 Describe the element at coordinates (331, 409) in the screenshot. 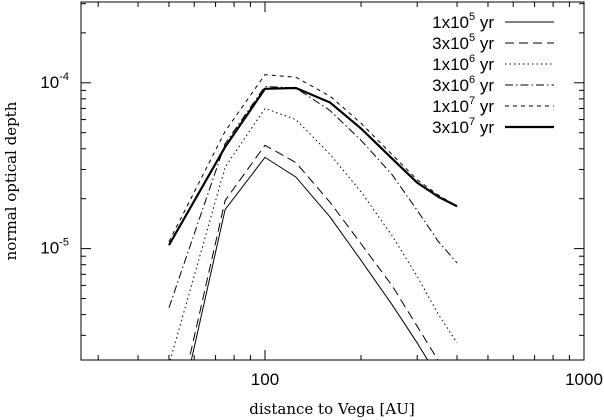

I see `x-axis-label: distance to Vega [AU]` at that location.